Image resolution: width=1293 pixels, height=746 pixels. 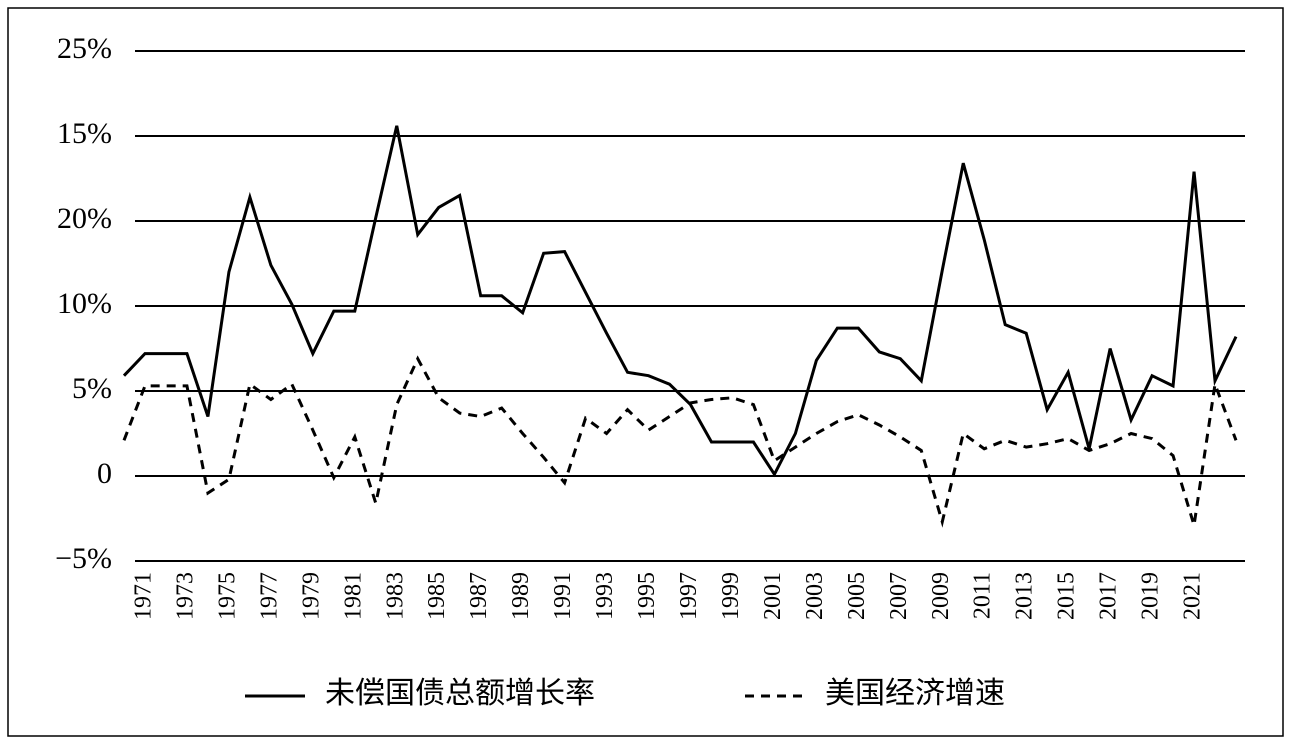 What do you see at coordinates (773, 596) in the screenshot?
I see `x-tick-label: 2001` at bounding box center [773, 596].